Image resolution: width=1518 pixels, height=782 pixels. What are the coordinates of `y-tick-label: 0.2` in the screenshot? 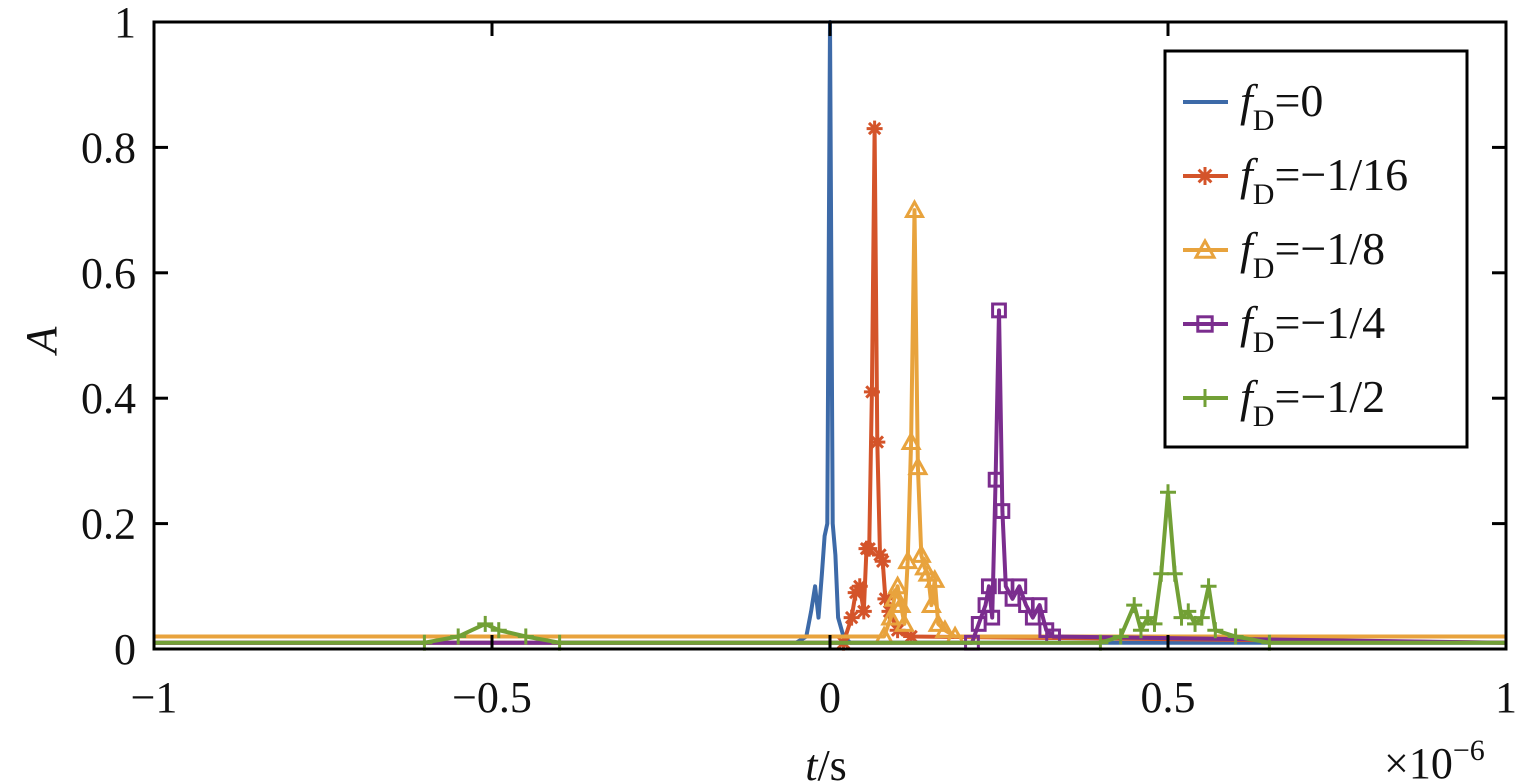 It's located at (108, 524).